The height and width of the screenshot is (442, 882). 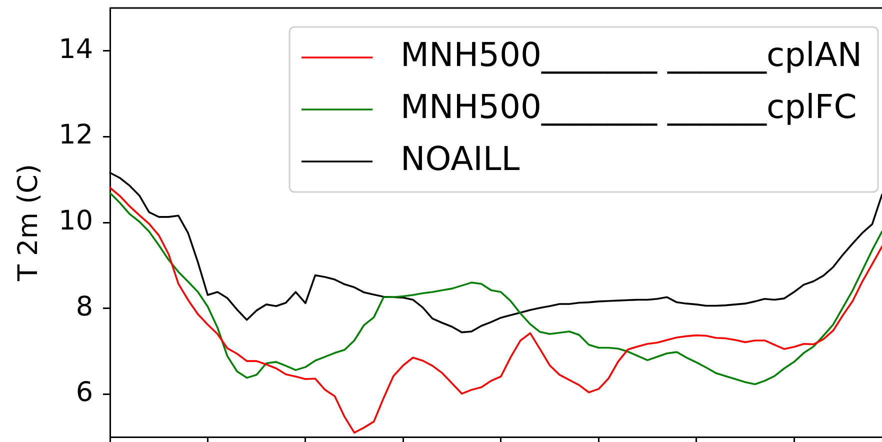 I want to click on y-tick-label: 6, so click(x=84, y=392).